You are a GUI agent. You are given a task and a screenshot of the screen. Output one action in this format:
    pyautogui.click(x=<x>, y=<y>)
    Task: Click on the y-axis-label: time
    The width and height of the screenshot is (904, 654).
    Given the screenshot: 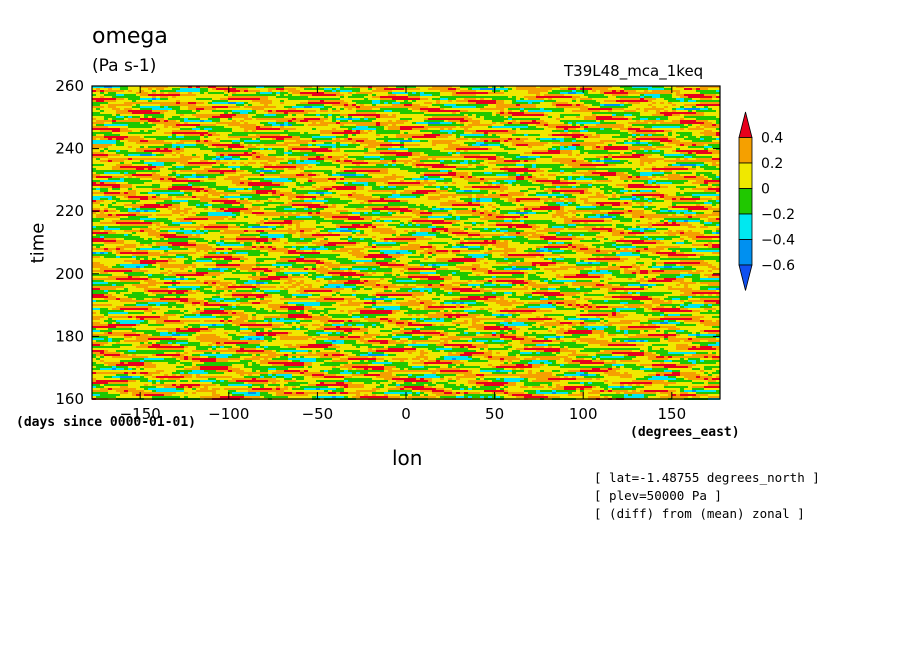 What is the action you would take?
    pyautogui.click(x=38, y=243)
    